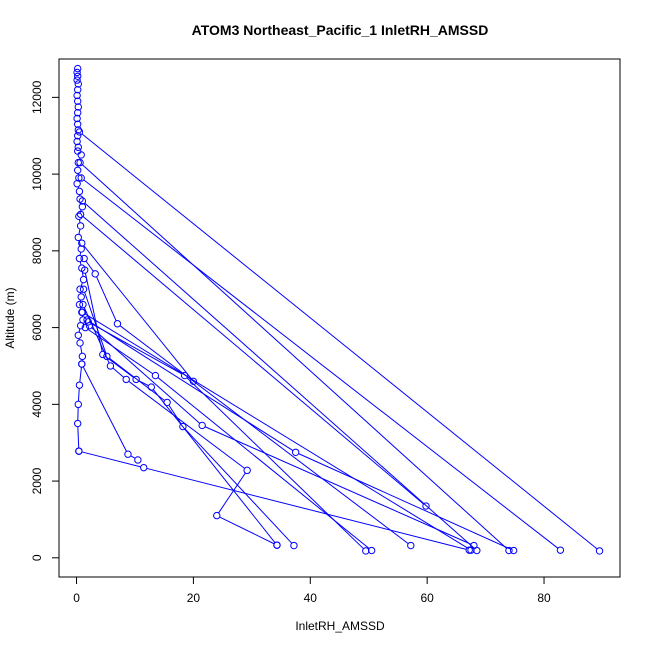  I want to click on y-tick-label: 2000, so click(37, 480).